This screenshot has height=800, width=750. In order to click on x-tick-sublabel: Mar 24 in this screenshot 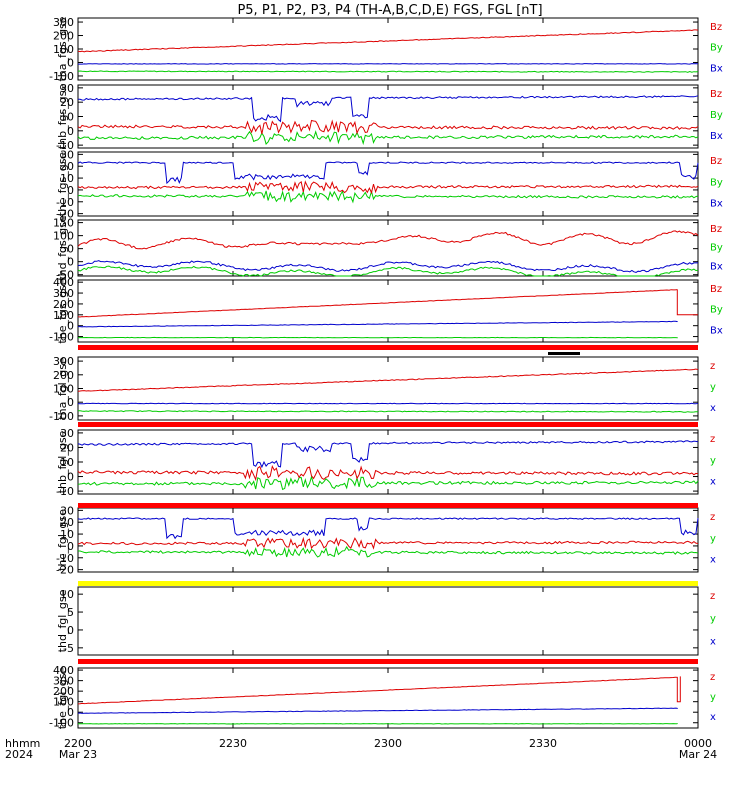, I will do `click(698, 754)`.